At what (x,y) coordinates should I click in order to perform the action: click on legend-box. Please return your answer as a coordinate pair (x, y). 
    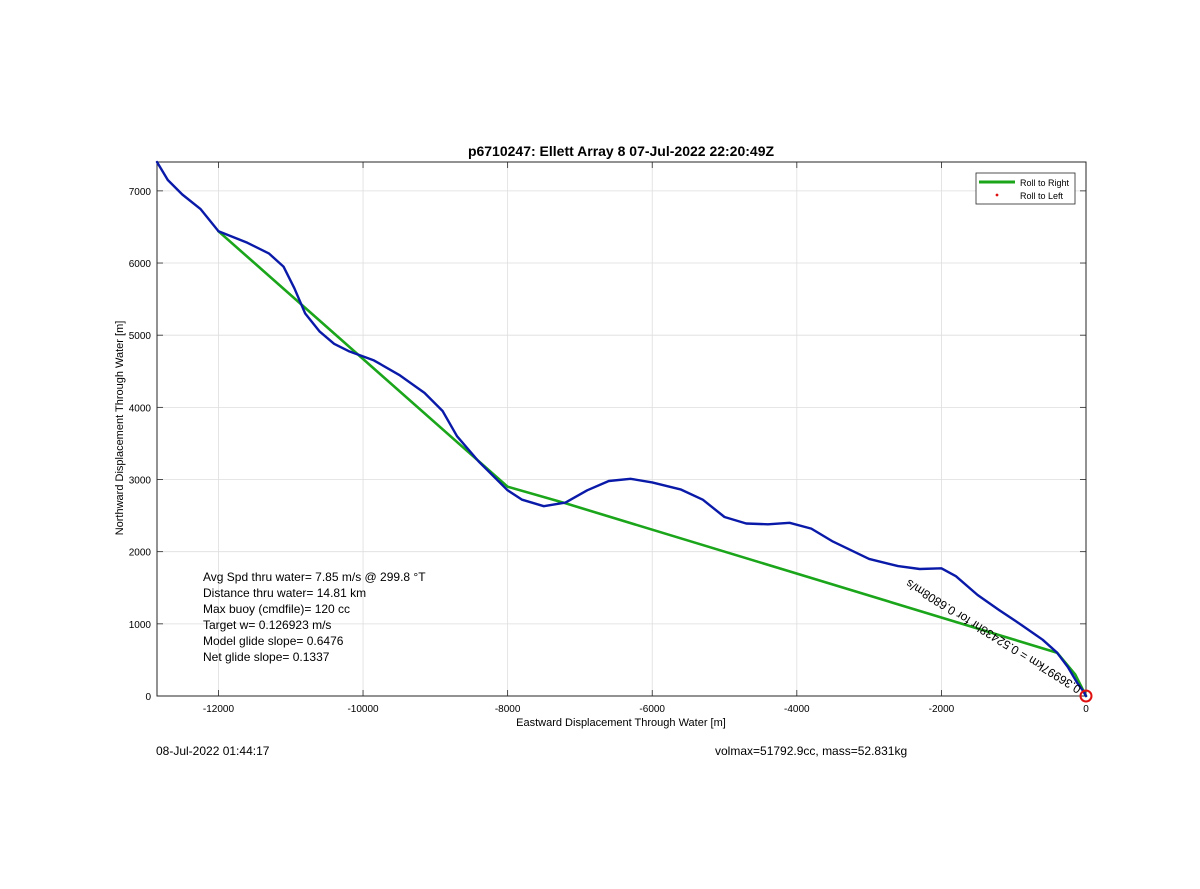
    Looking at the image, I should click on (1025, 188).